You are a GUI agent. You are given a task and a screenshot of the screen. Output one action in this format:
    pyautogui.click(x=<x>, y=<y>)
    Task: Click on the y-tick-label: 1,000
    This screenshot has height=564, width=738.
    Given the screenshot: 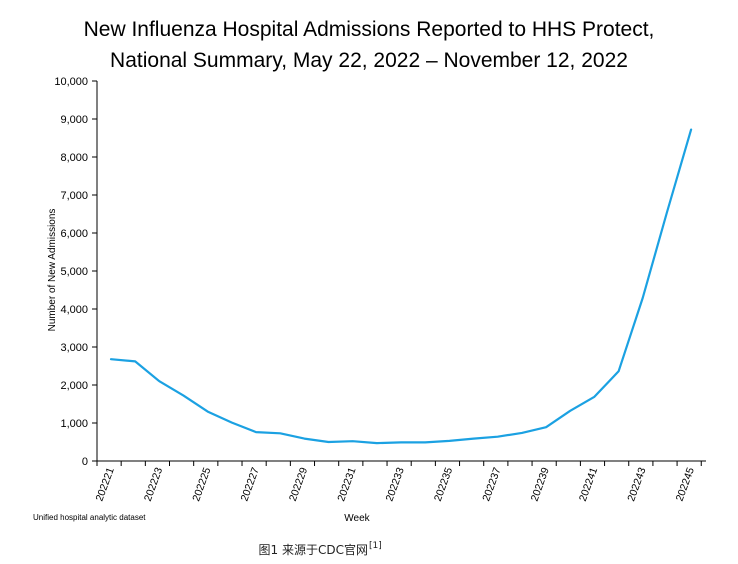 What is the action you would take?
    pyautogui.click(x=74, y=424)
    